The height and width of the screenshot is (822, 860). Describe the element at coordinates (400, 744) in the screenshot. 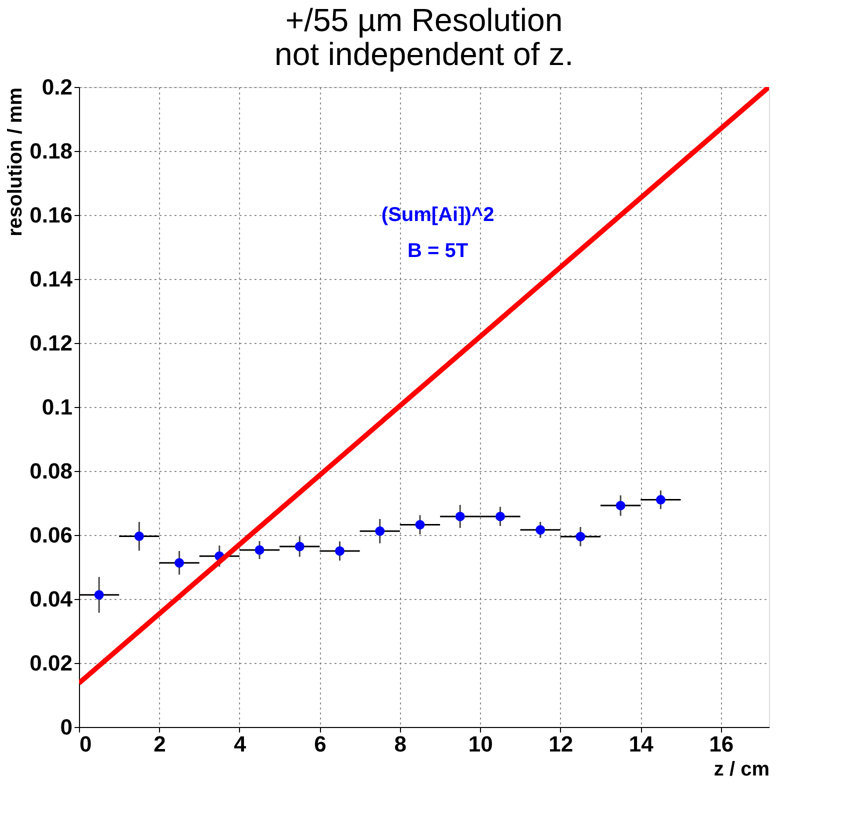

I see `x-tick-label: 8` at that location.